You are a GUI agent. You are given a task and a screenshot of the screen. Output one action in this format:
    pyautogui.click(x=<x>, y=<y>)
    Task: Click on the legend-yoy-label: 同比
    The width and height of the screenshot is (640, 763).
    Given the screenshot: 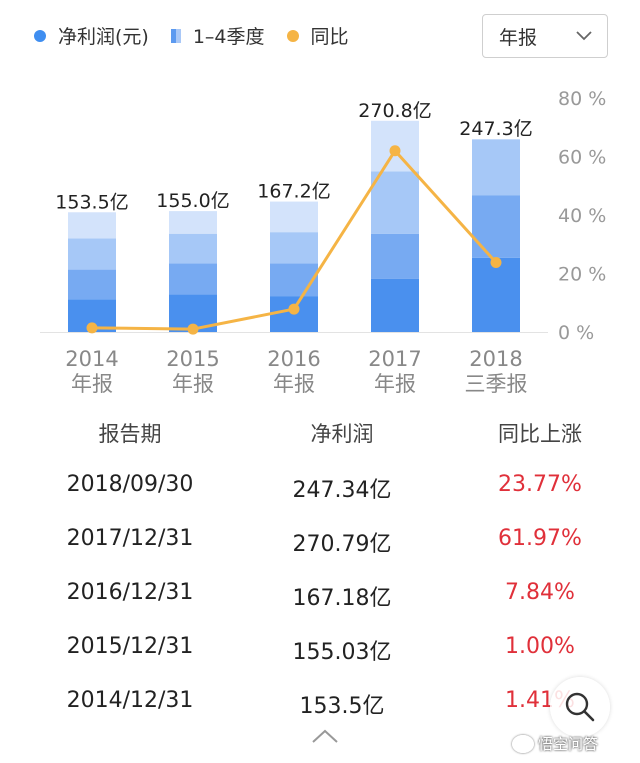 What is the action you would take?
    pyautogui.click(x=329, y=37)
    